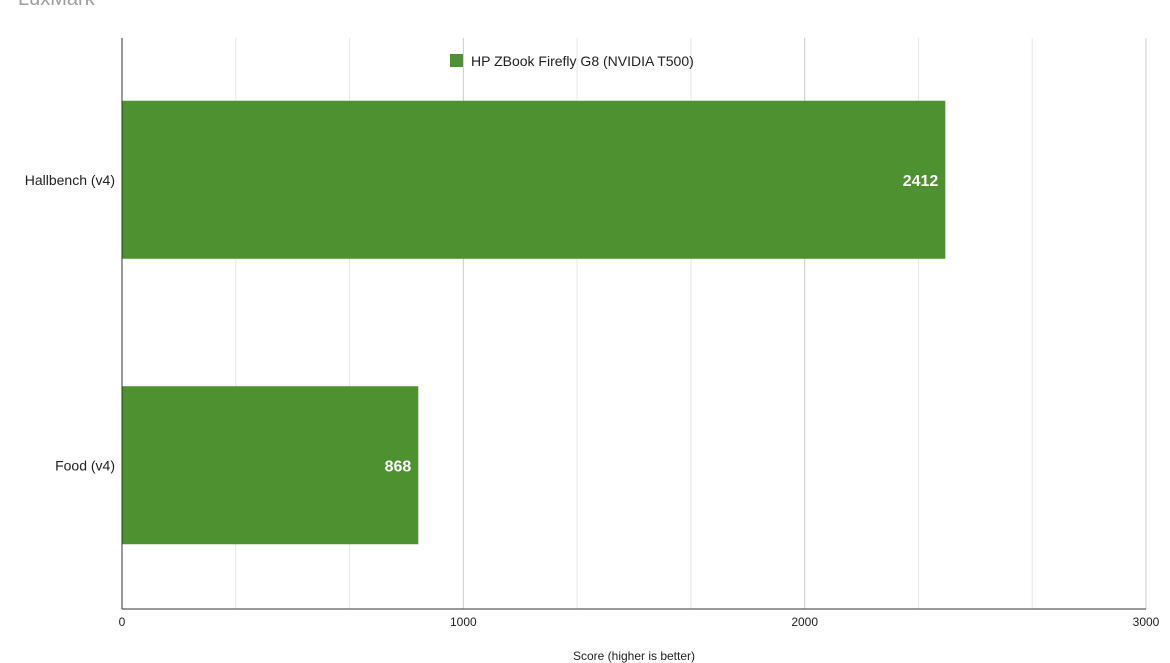 This screenshot has height=663, width=1170. I want to click on legend-label: HP ZBook Firefly G8 (NVIDIA T500), so click(582, 61).